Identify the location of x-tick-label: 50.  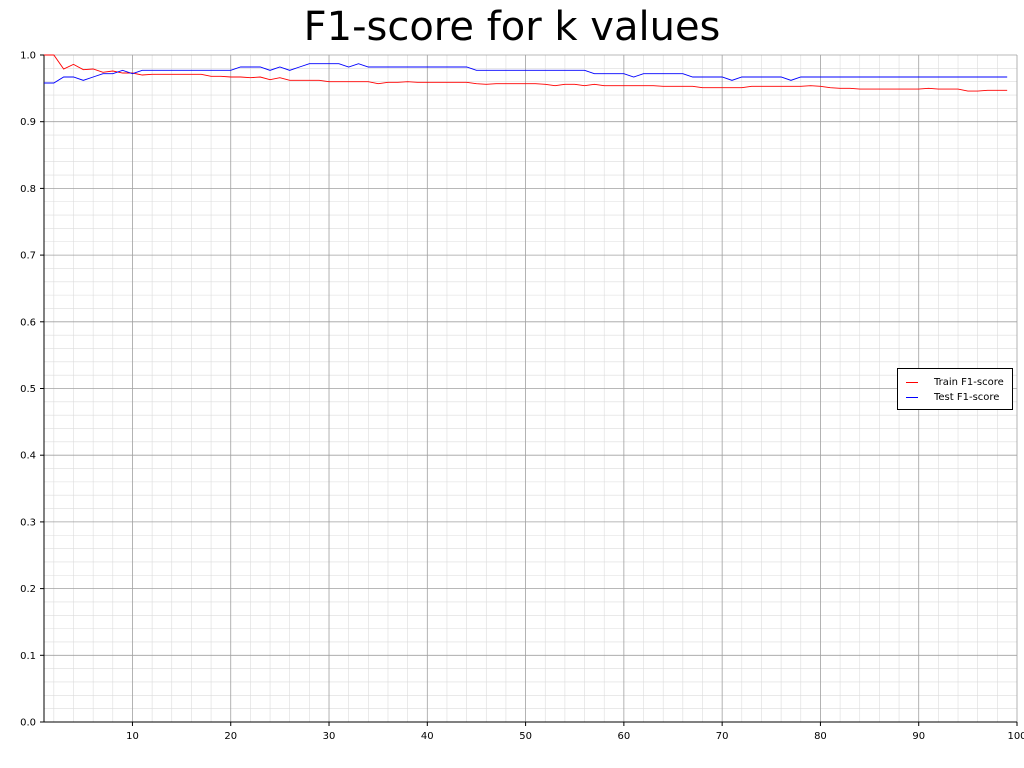
(525, 736).